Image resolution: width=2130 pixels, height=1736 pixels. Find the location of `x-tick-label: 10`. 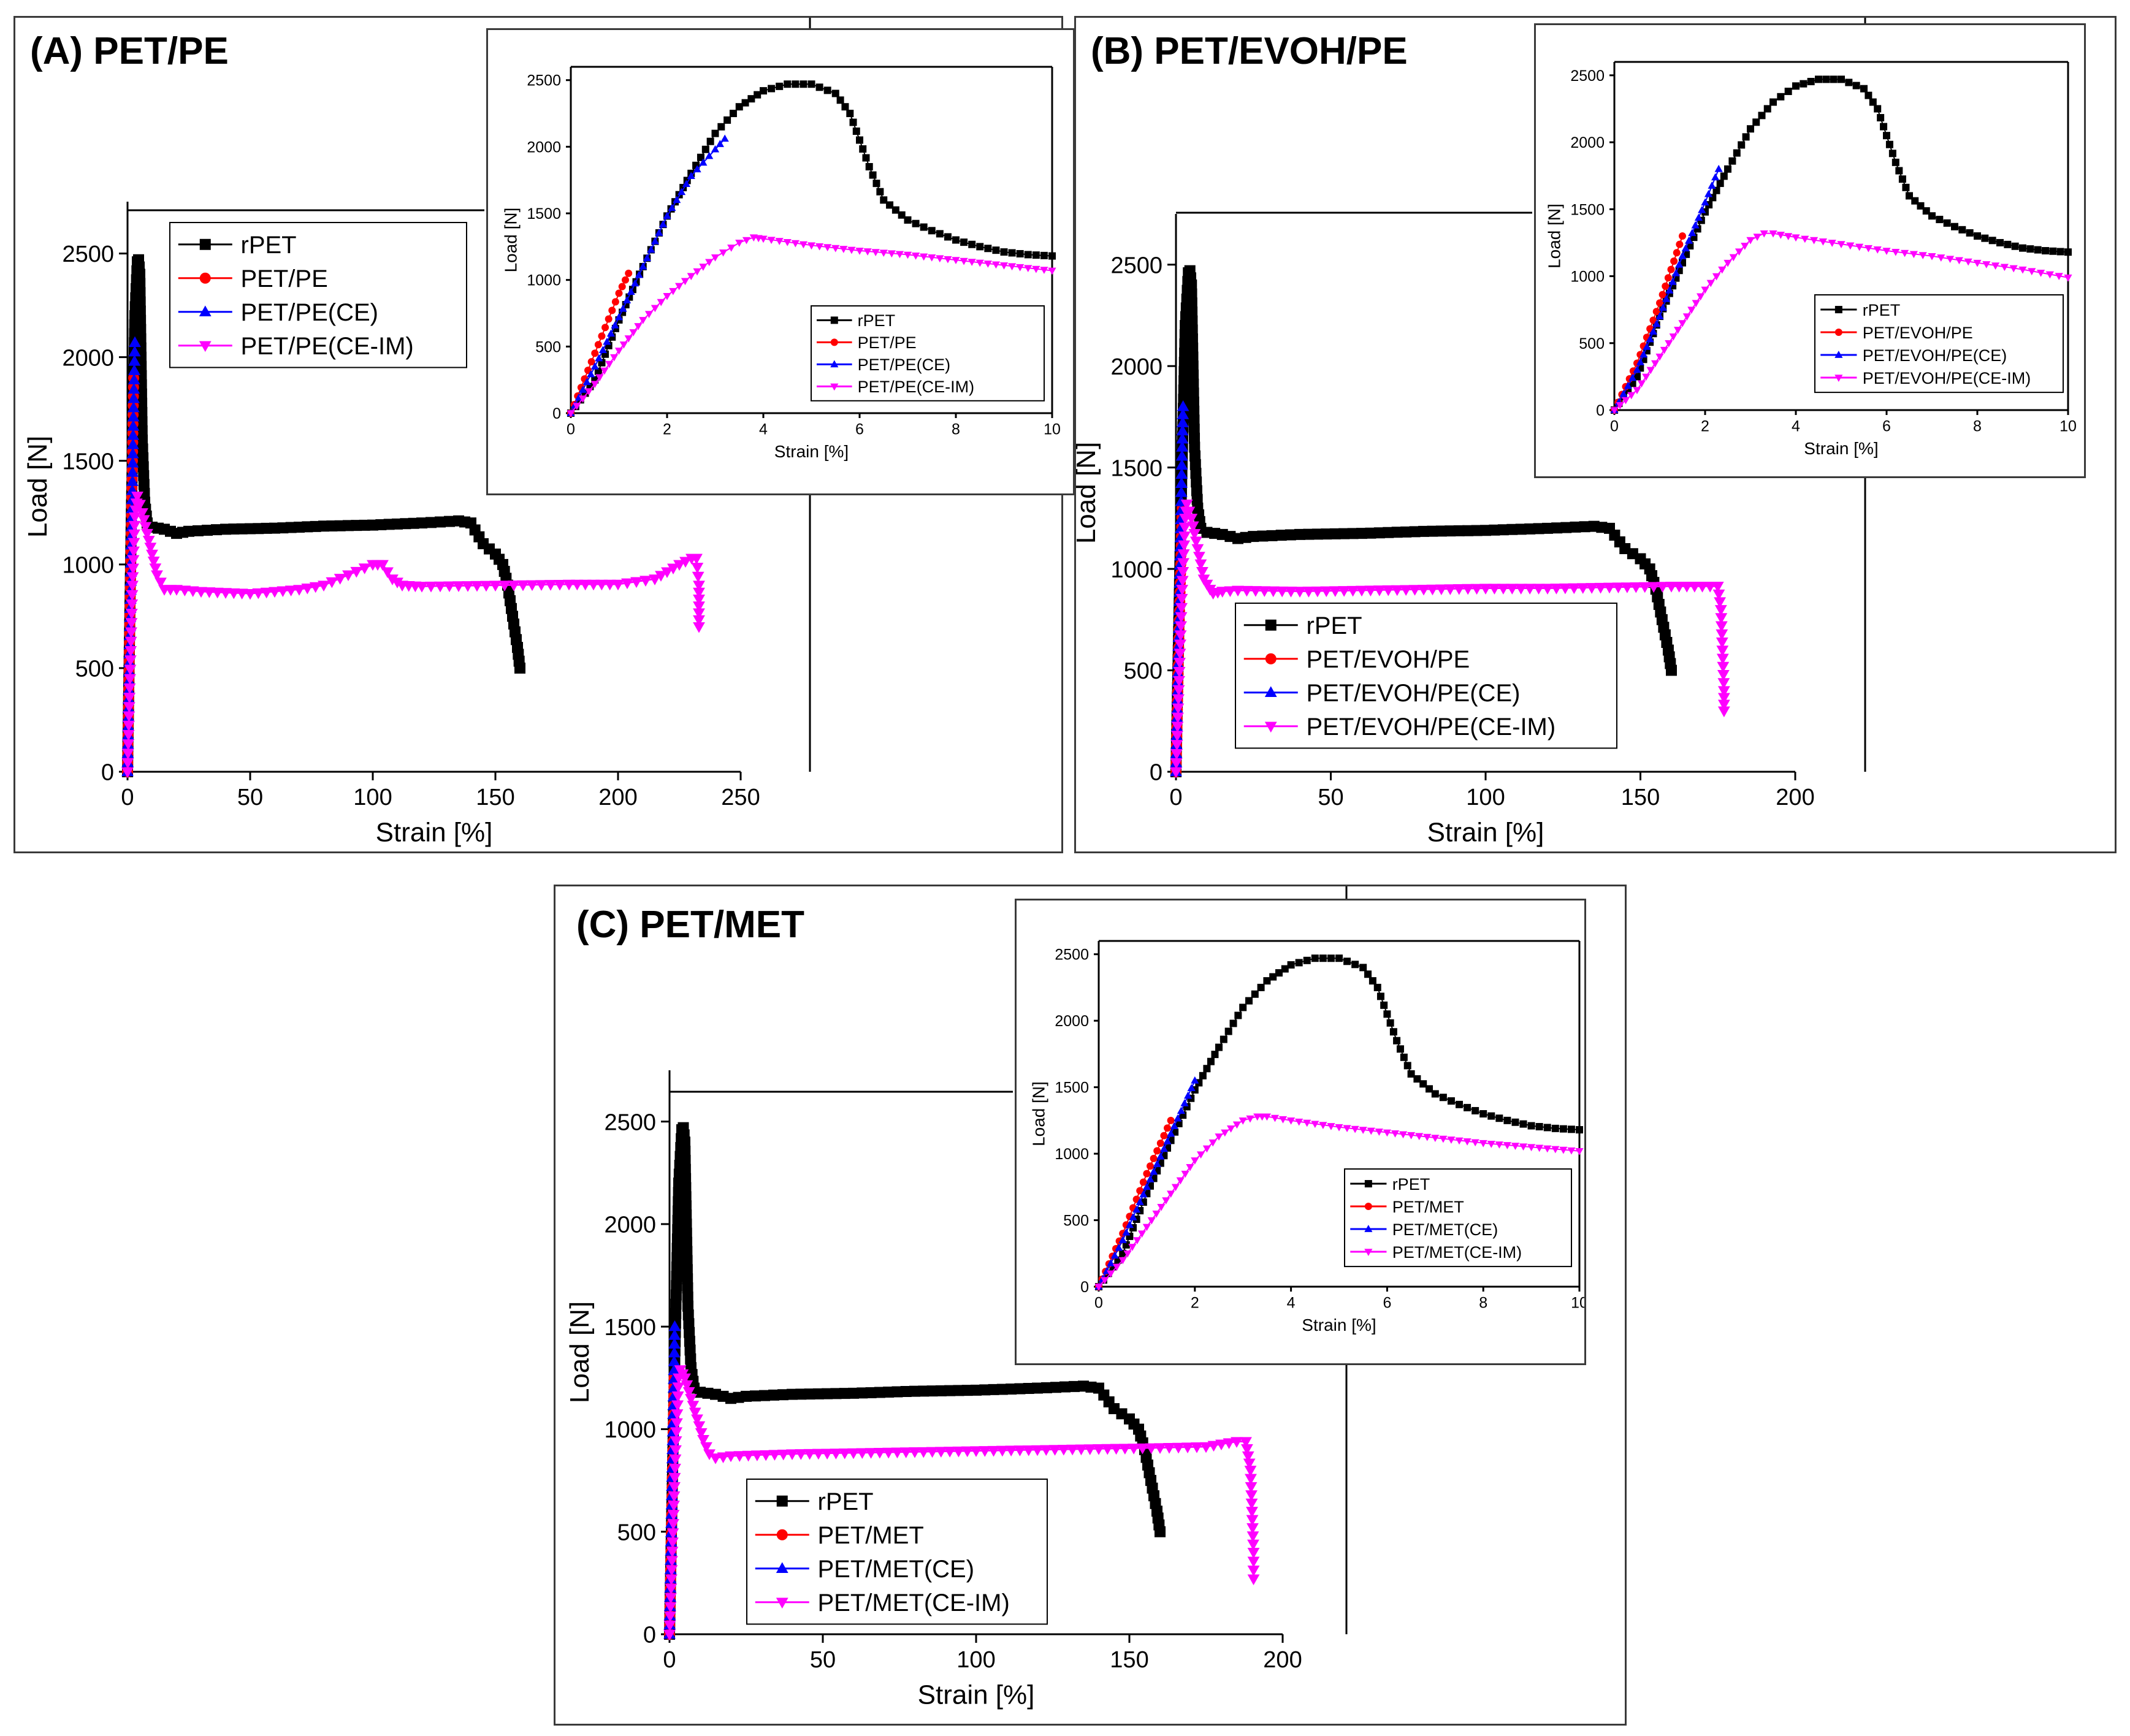

x-tick-label: 10 is located at coordinates (1053, 429).